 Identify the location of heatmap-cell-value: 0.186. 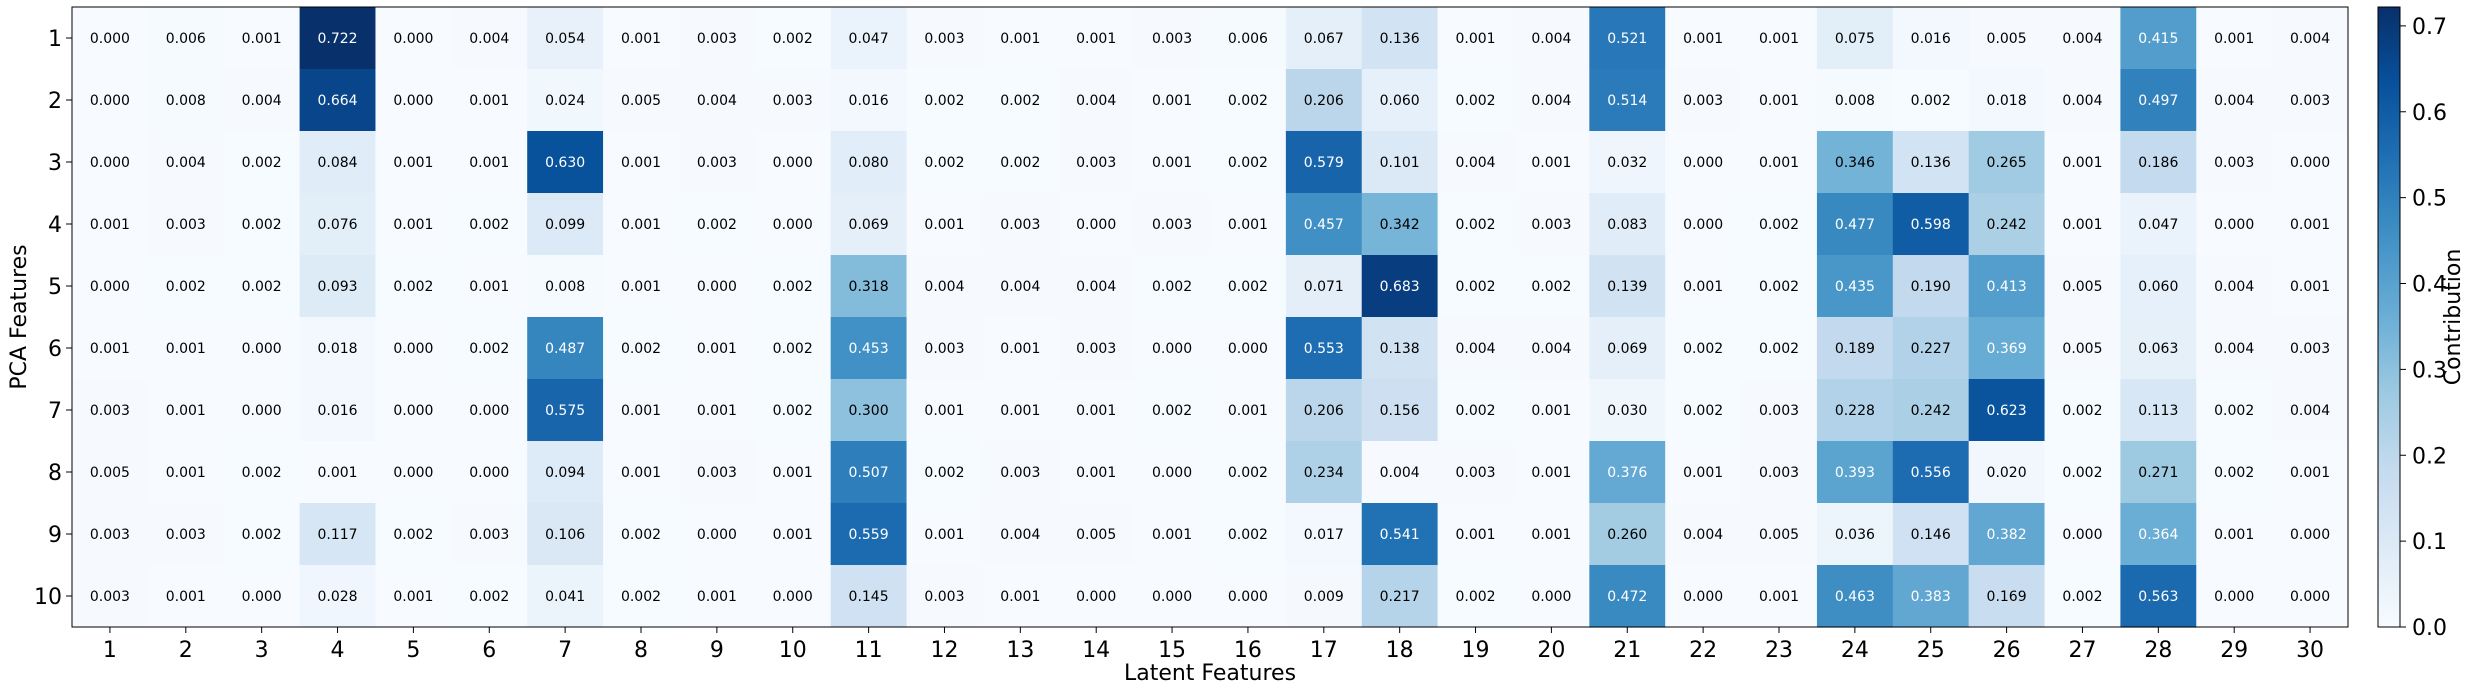
(2158, 163).